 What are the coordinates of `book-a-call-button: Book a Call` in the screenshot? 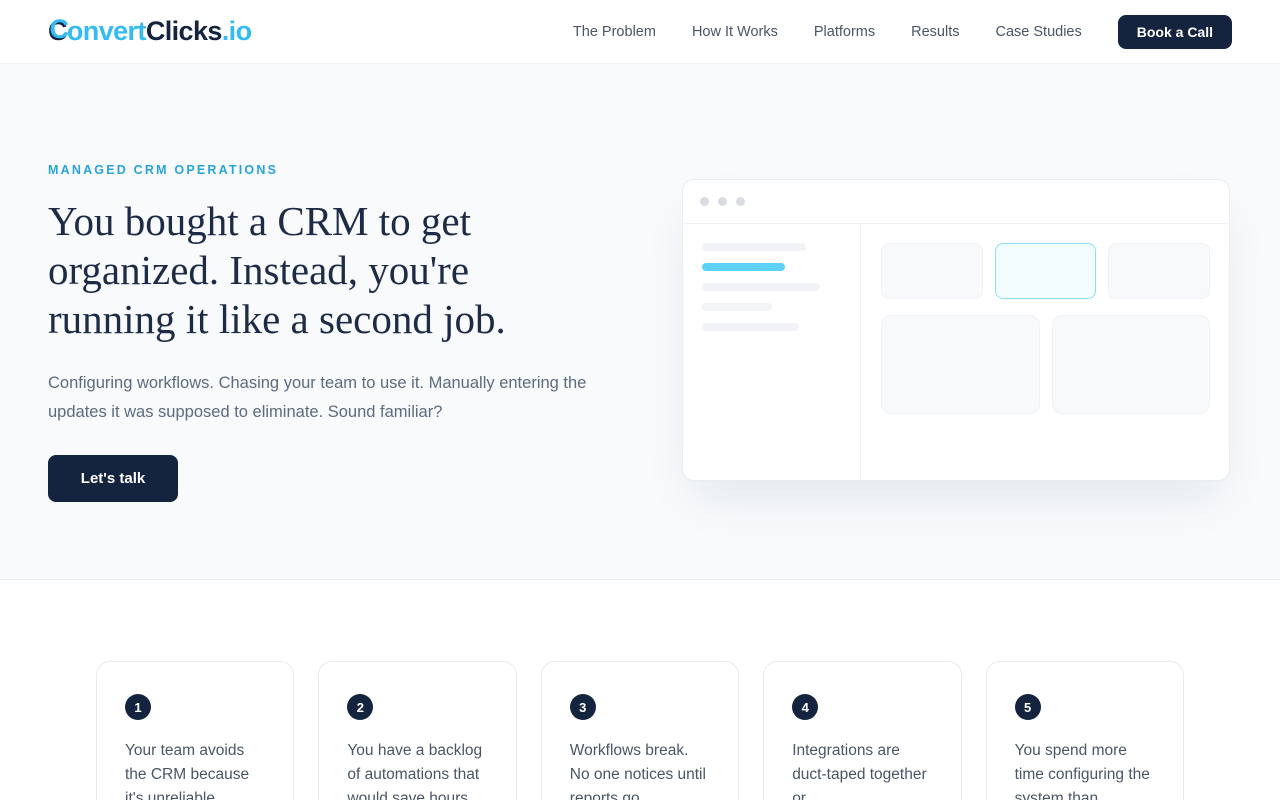 It's located at (1174, 31).